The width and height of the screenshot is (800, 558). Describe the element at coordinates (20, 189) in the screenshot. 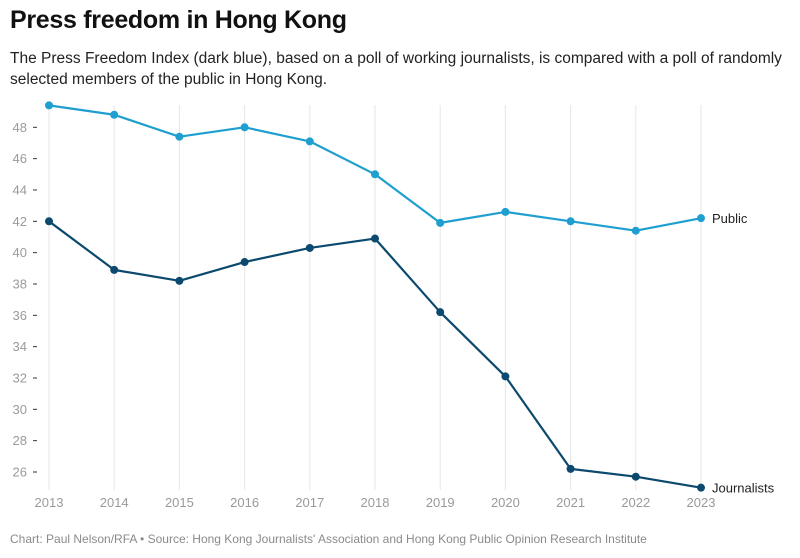

I see `y-tick-label: 44` at that location.